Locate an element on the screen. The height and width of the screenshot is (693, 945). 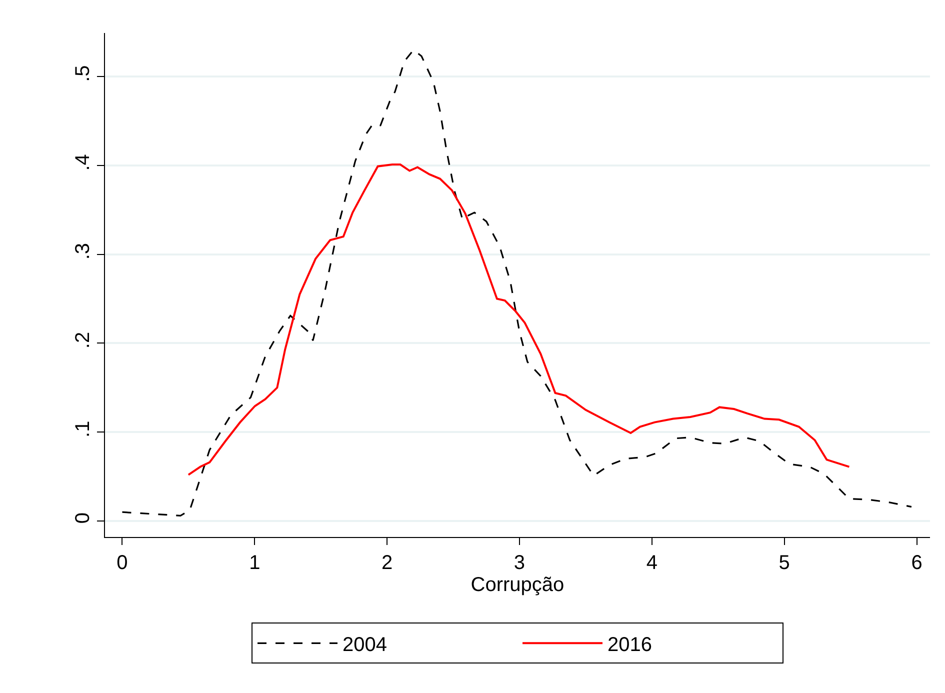
legend-label: 2016 is located at coordinates (630, 645).